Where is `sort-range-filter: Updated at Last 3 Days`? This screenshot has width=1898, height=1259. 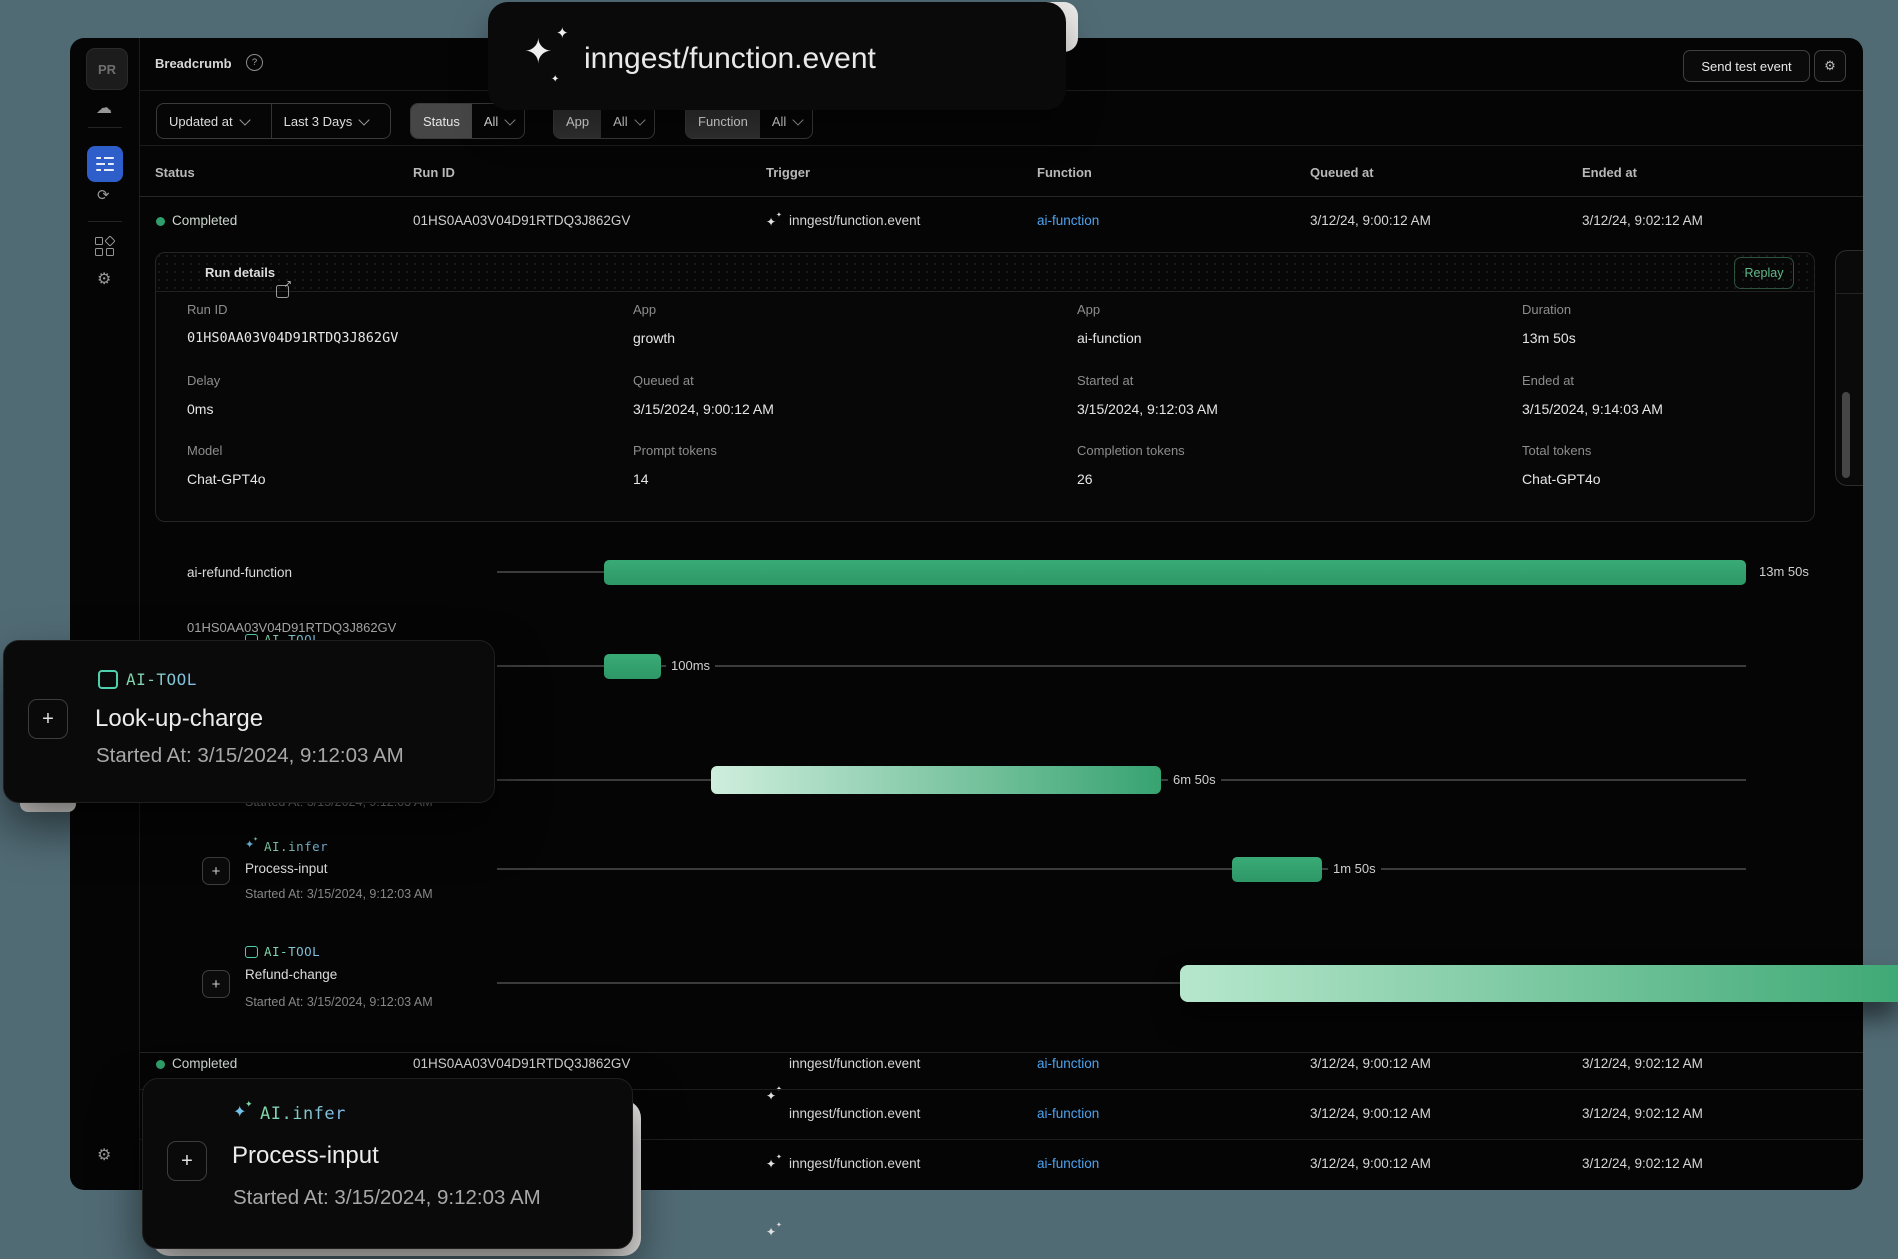
sort-range-filter: Updated at Last 3 Days is located at coordinates (274, 121).